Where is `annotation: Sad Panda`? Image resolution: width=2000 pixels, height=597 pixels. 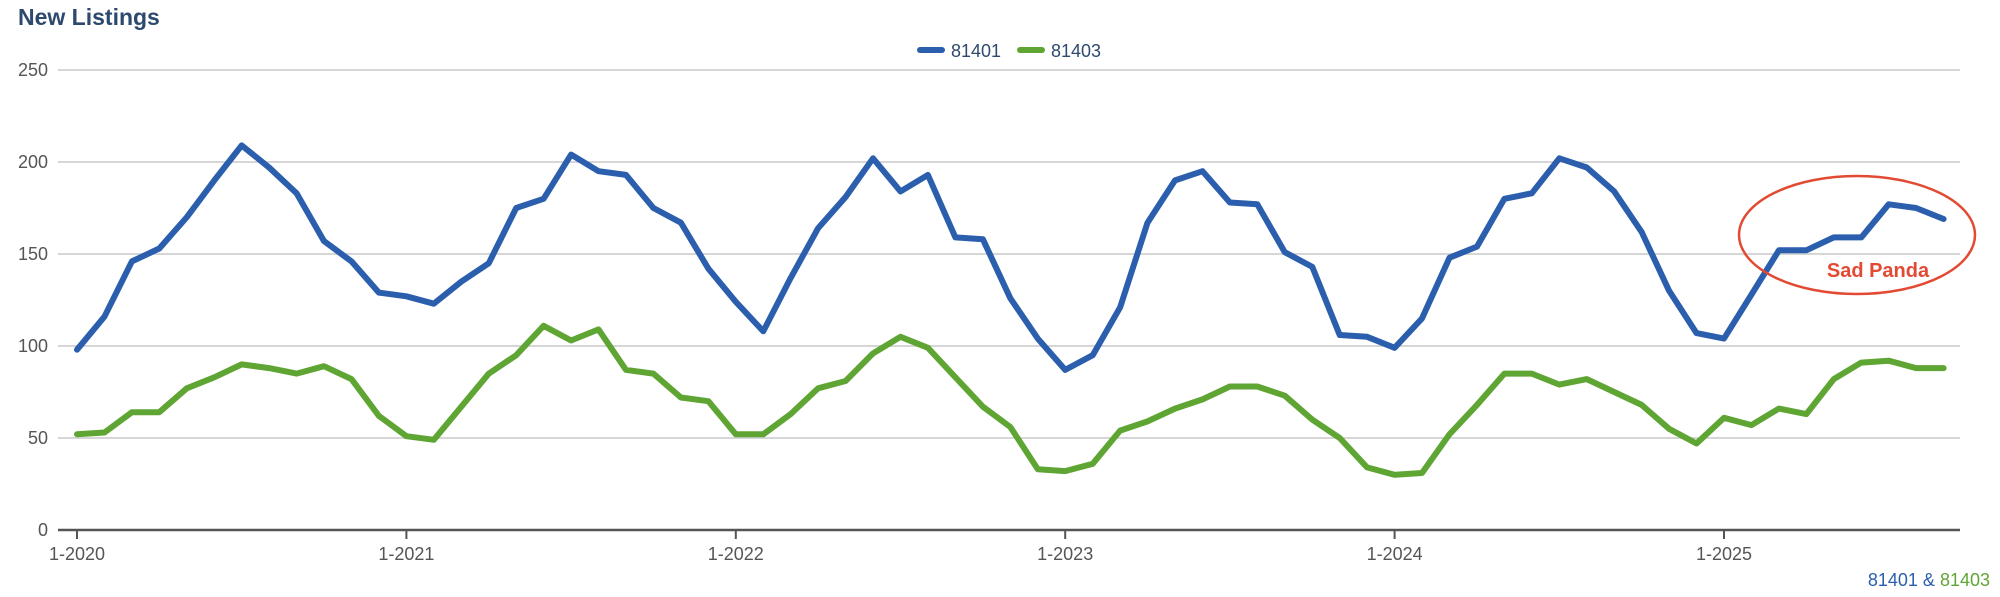 annotation: Sad Panda is located at coordinates (1857, 235).